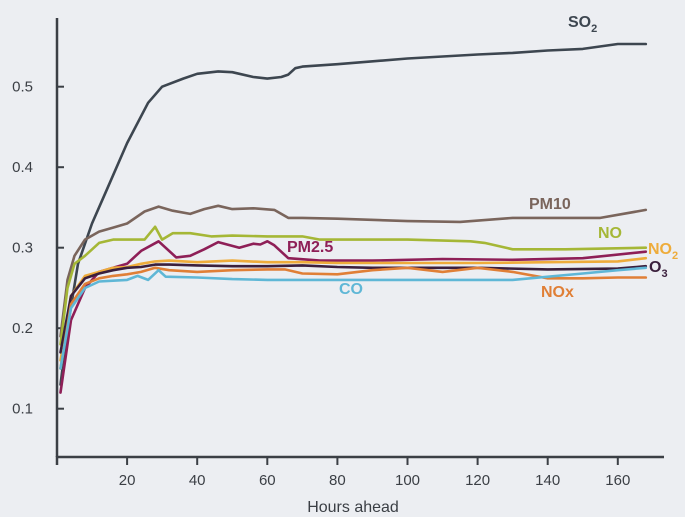 This screenshot has height=517, width=685. I want to click on x-tick-label: 40, so click(197, 480).